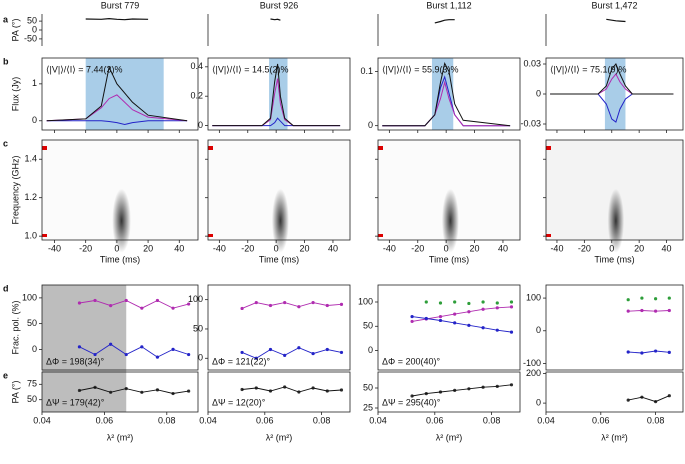  What do you see at coordinates (15, 94) in the screenshot?
I see `y-axis-label: Flux (Jy)` at bounding box center [15, 94].